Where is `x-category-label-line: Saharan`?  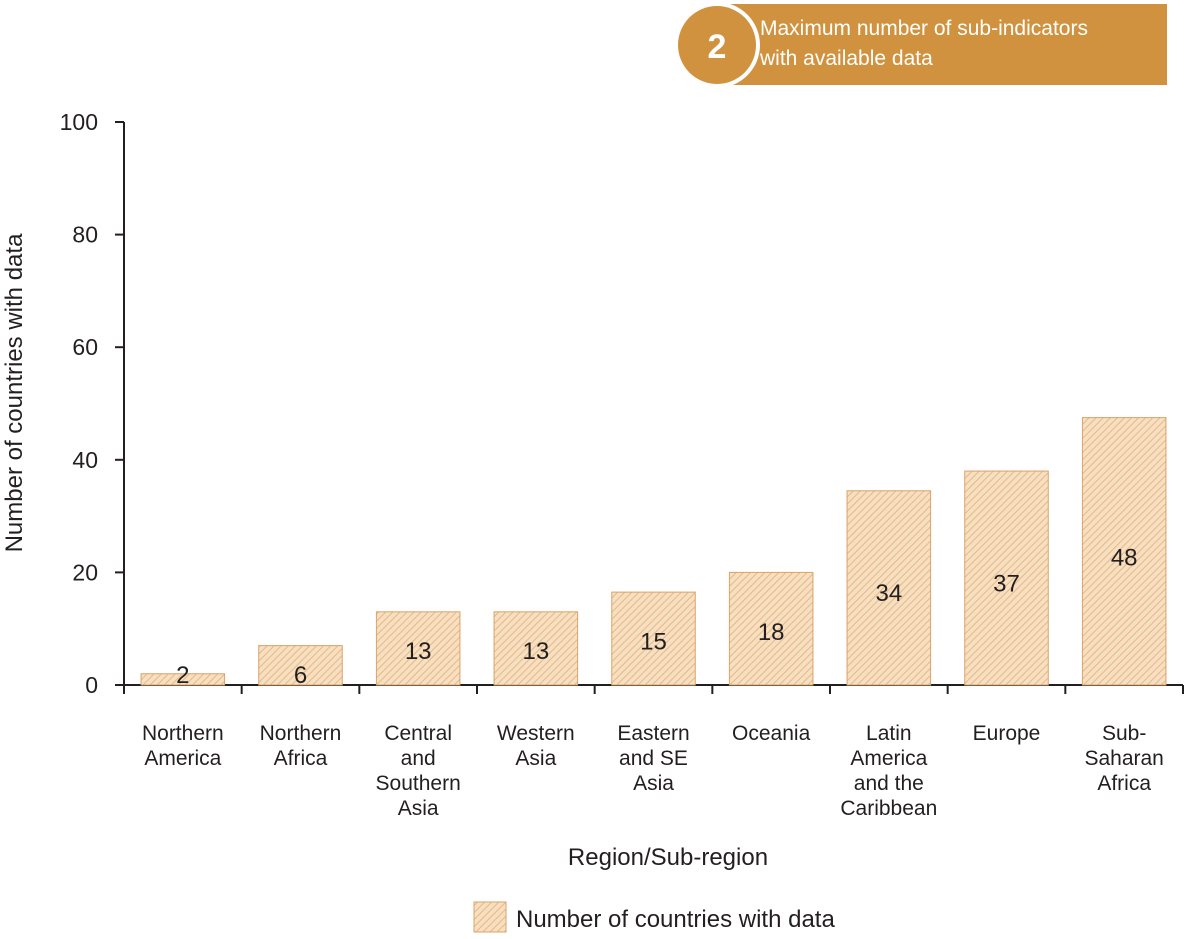 x-category-label-line: Saharan is located at coordinates (1123, 758).